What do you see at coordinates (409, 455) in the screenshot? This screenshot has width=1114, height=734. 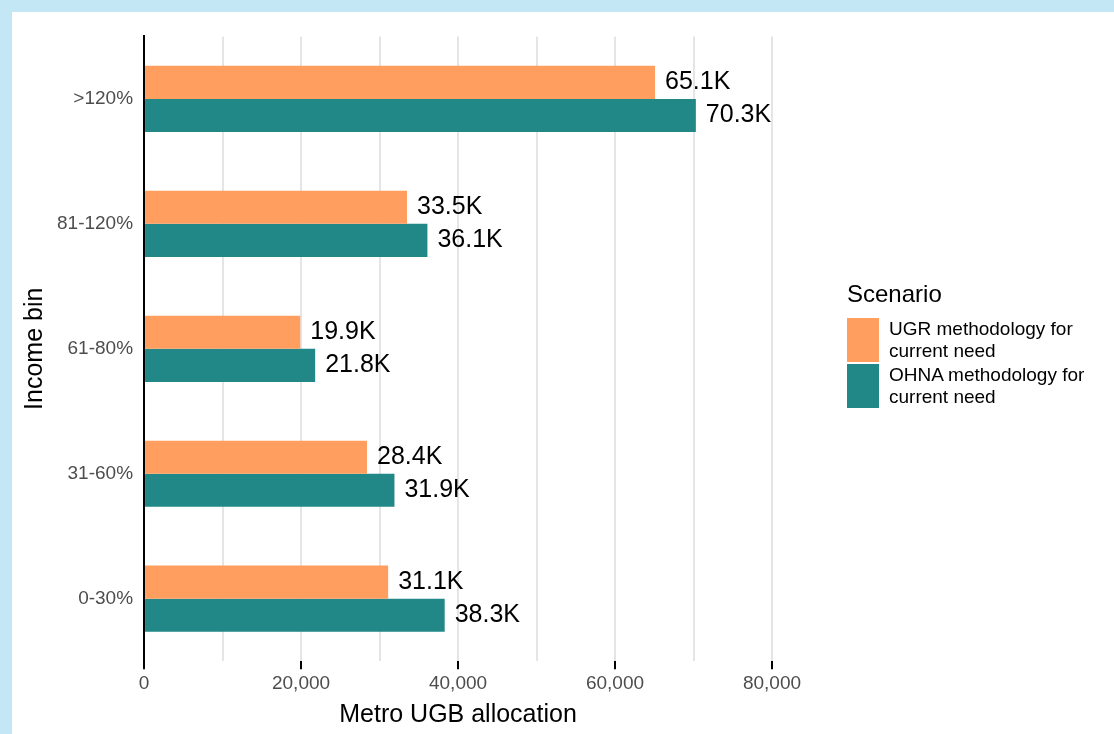 I see `data-label: 28.4K` at bounding box center [409, 455].